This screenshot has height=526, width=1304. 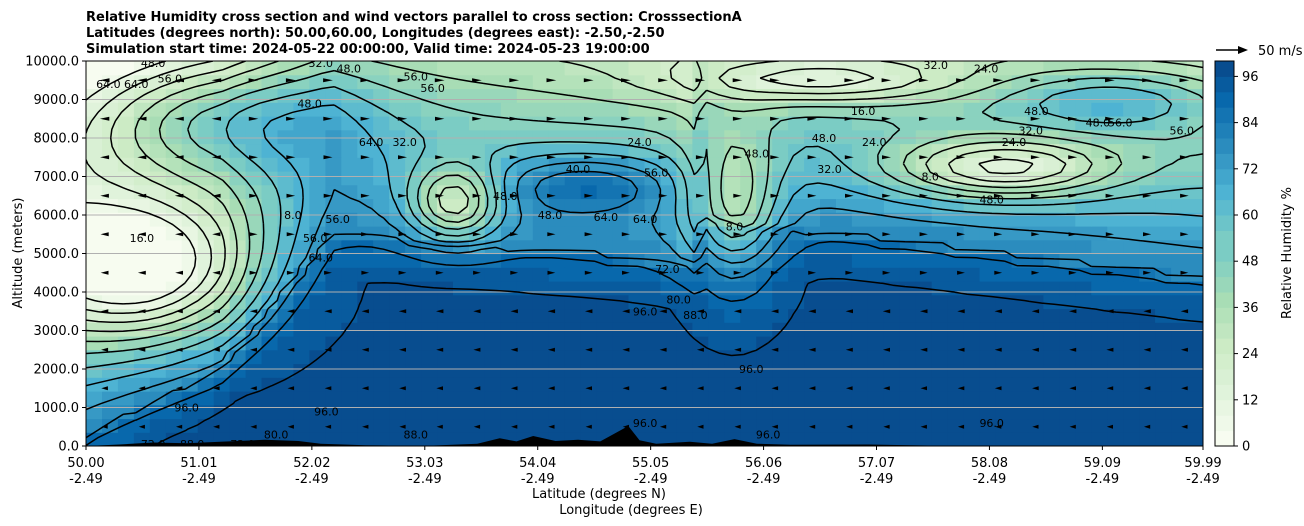 I want to click on colorbar-frame, so click(x=1224, y=253).